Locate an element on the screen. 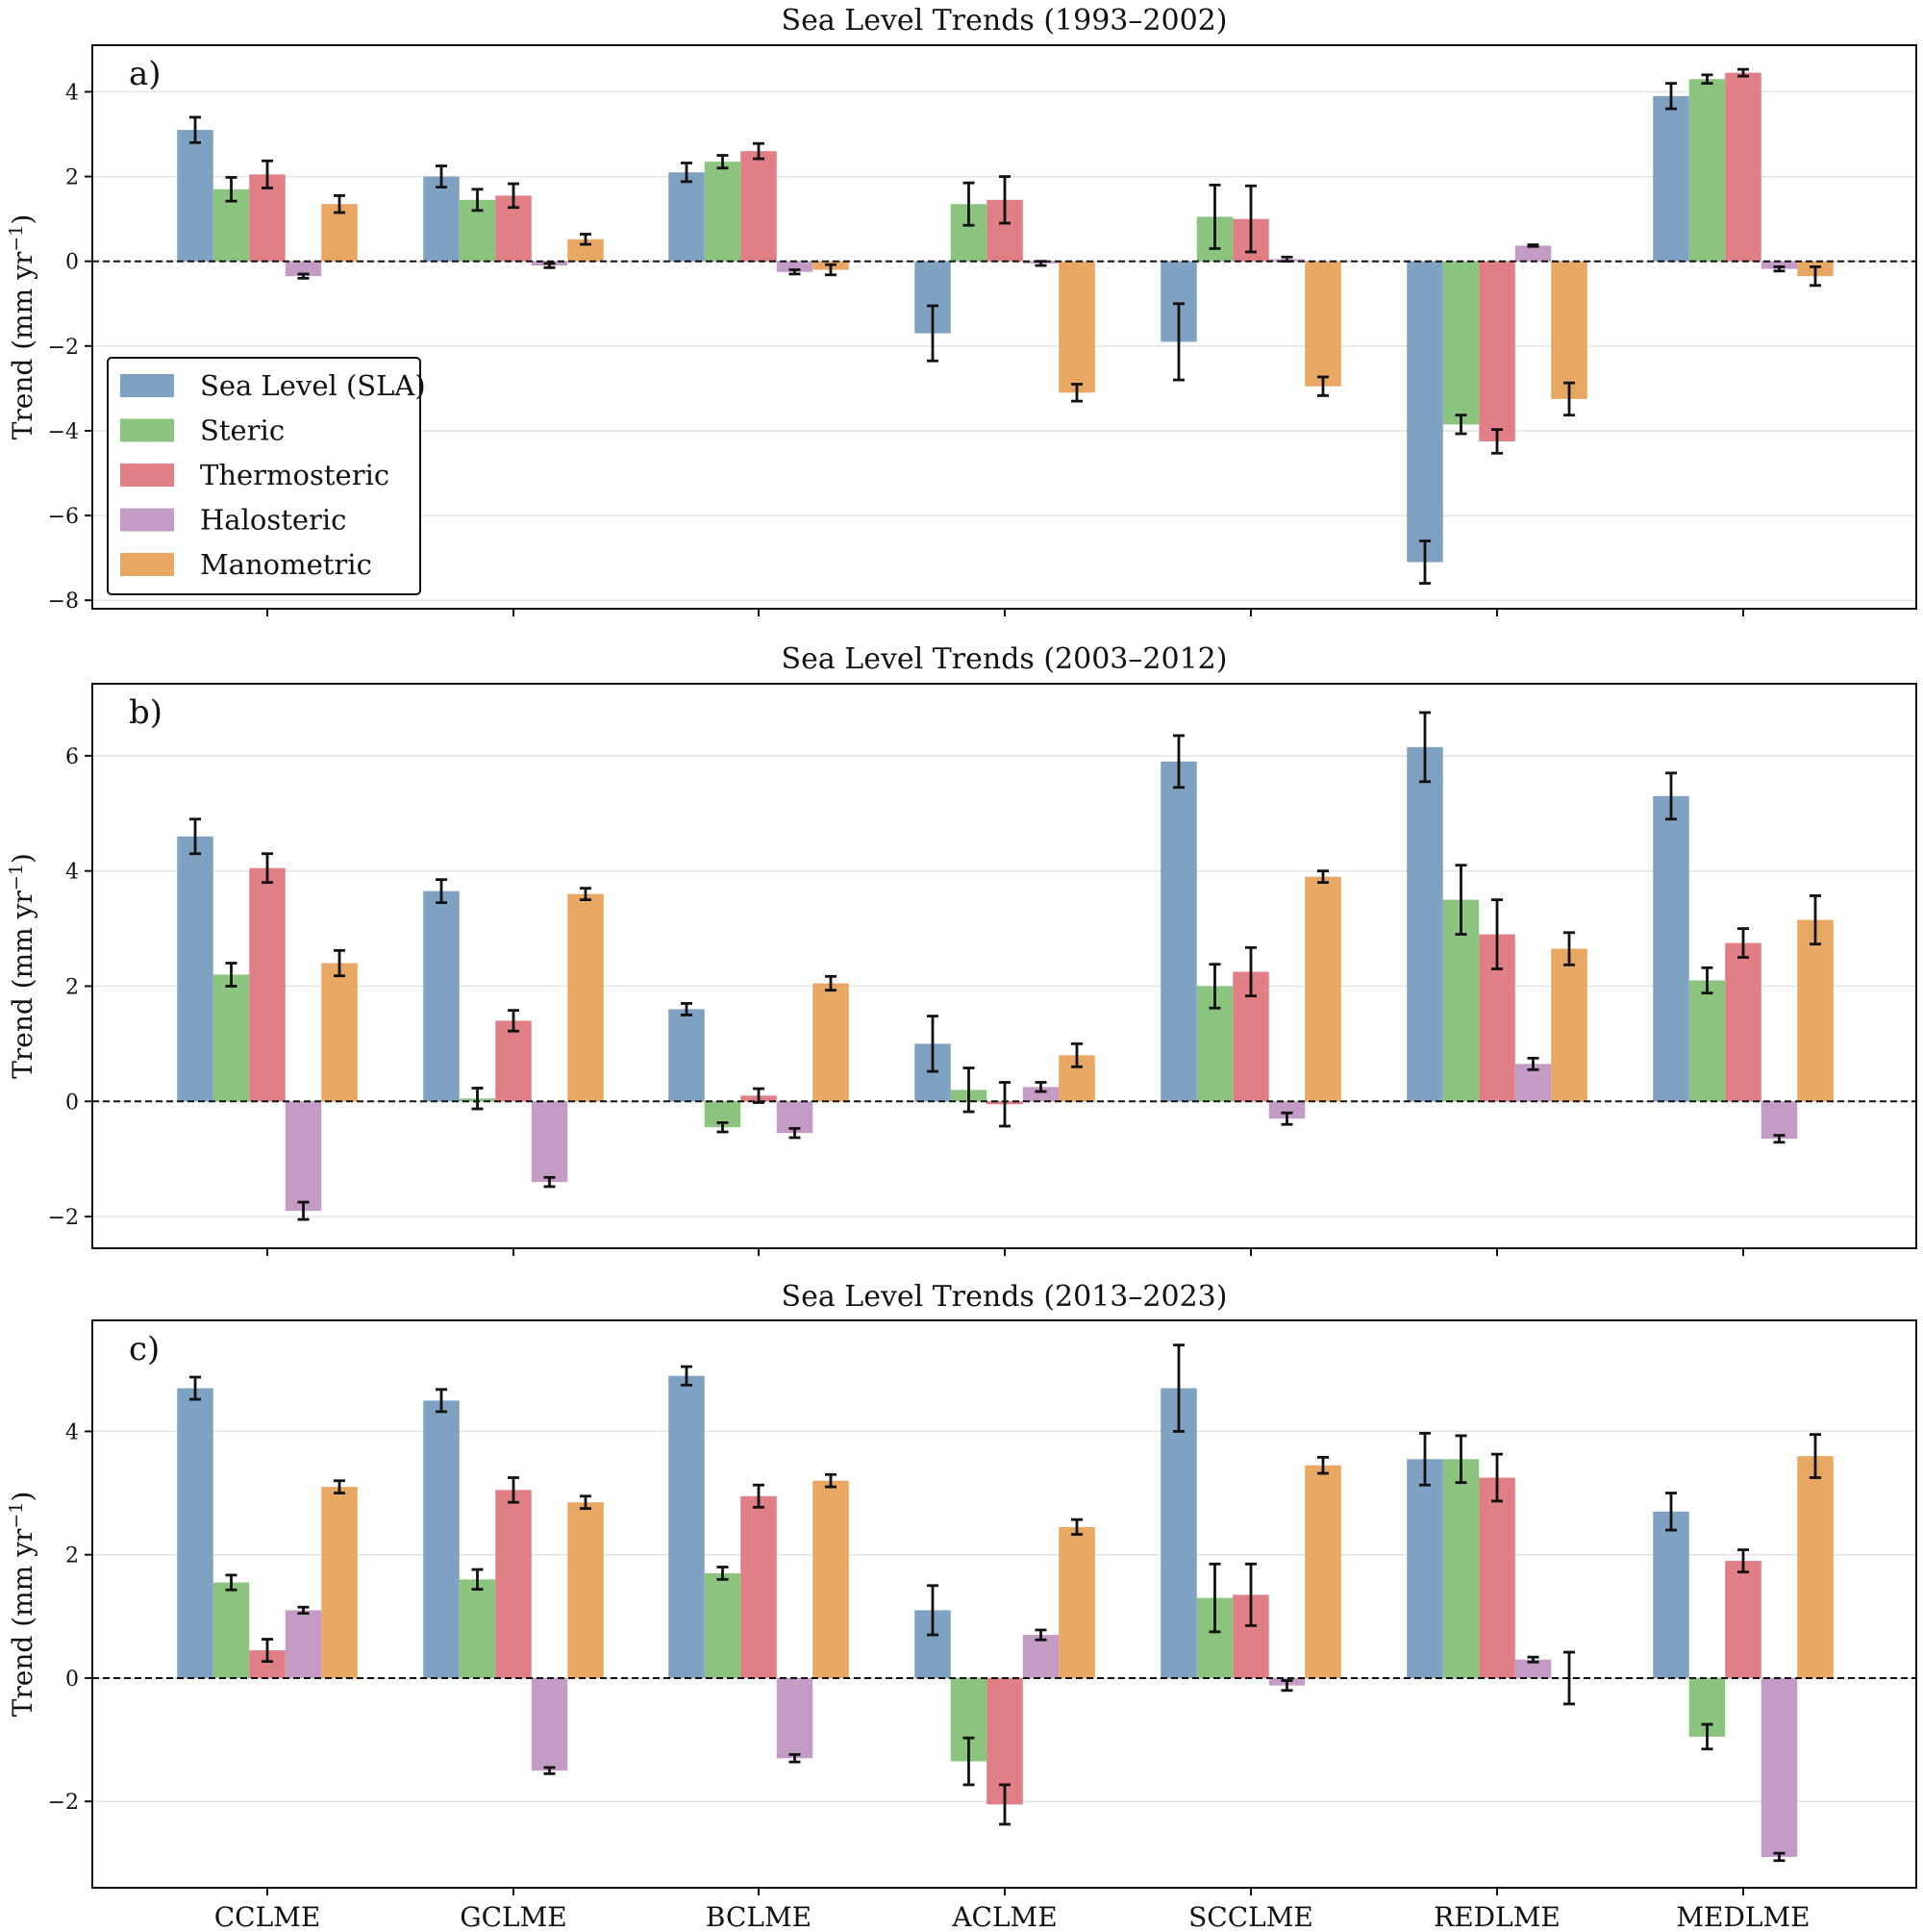  legend-label: Sea Level (SLA) is located at coordinates (313, 385).